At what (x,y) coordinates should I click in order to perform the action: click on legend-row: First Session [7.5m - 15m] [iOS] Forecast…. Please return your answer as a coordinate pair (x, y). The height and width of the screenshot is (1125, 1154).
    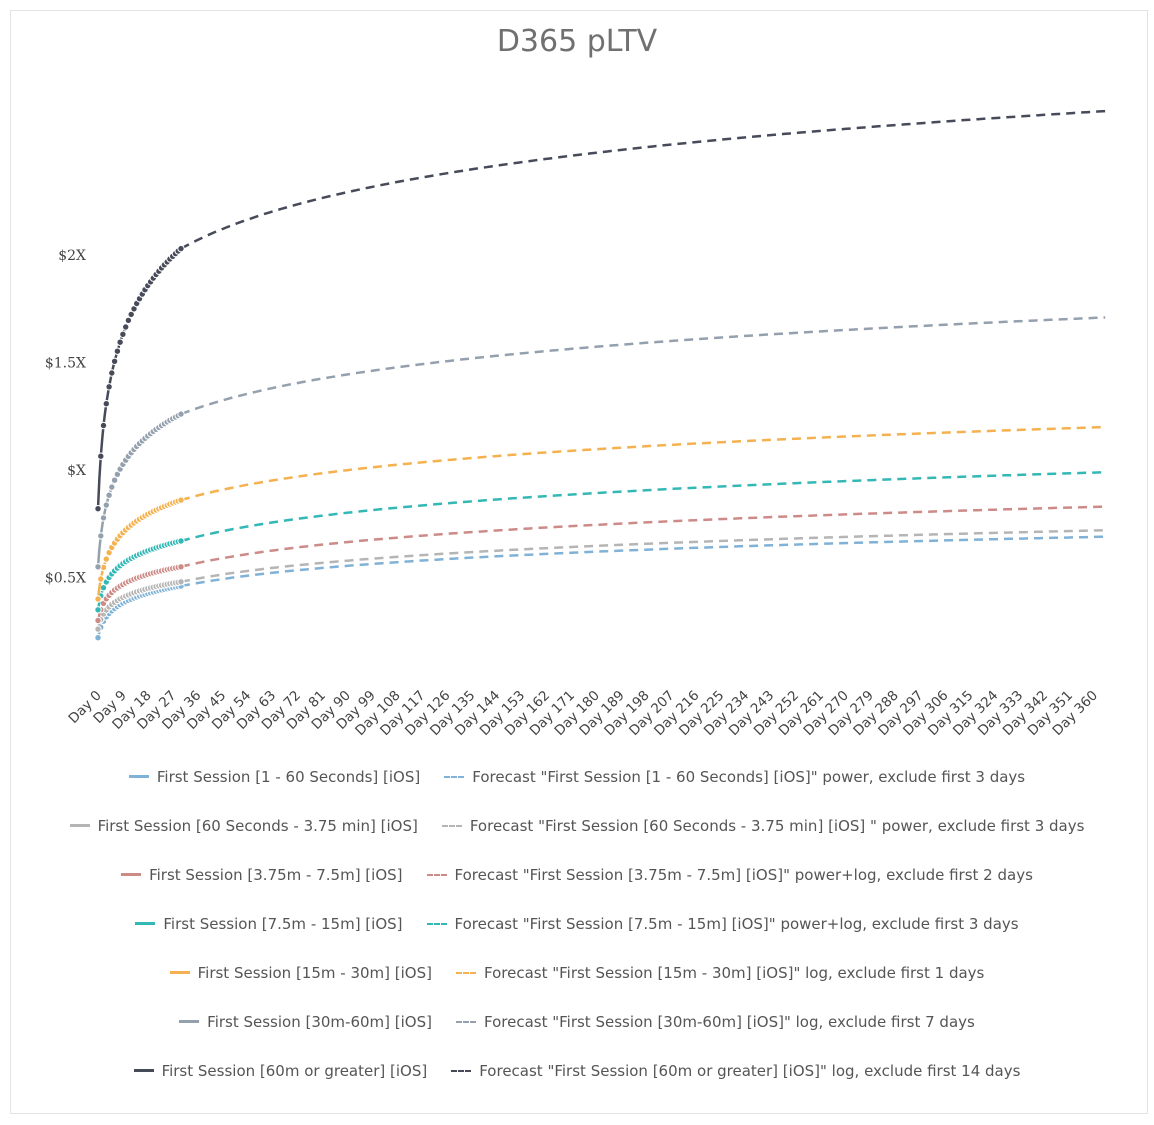
    Looking at the image, I should click on (577, 923).